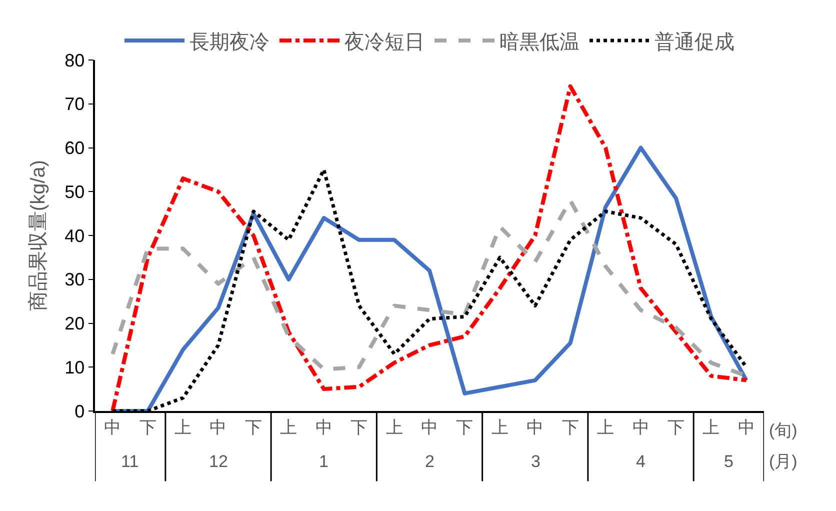  Describe the element at coordinates (74, 324) in the screenshot. I see `y-tick-label: 20` at that location.